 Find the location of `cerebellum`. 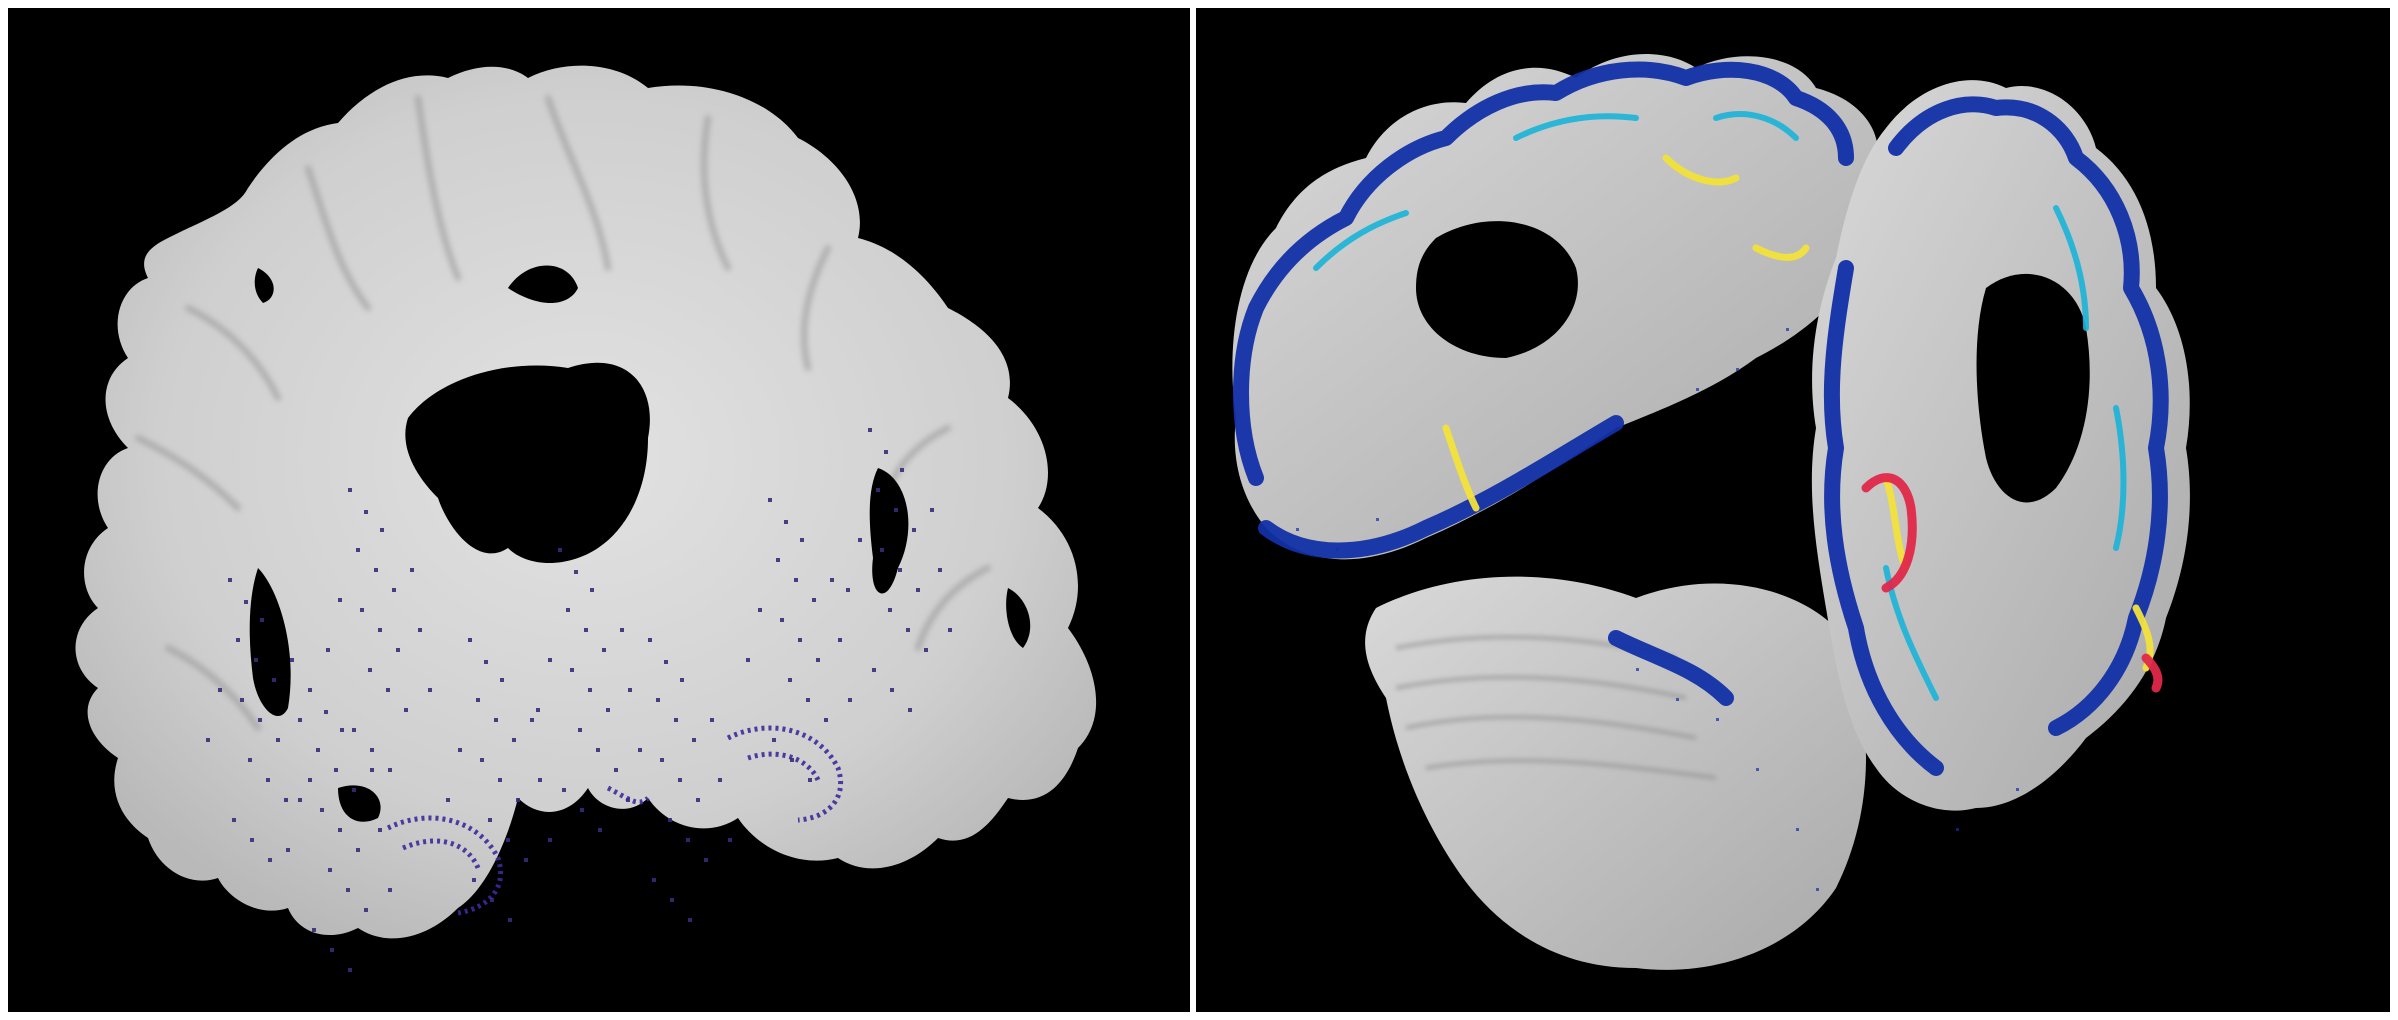

cerebellum is located at coordinates (1615, 773).